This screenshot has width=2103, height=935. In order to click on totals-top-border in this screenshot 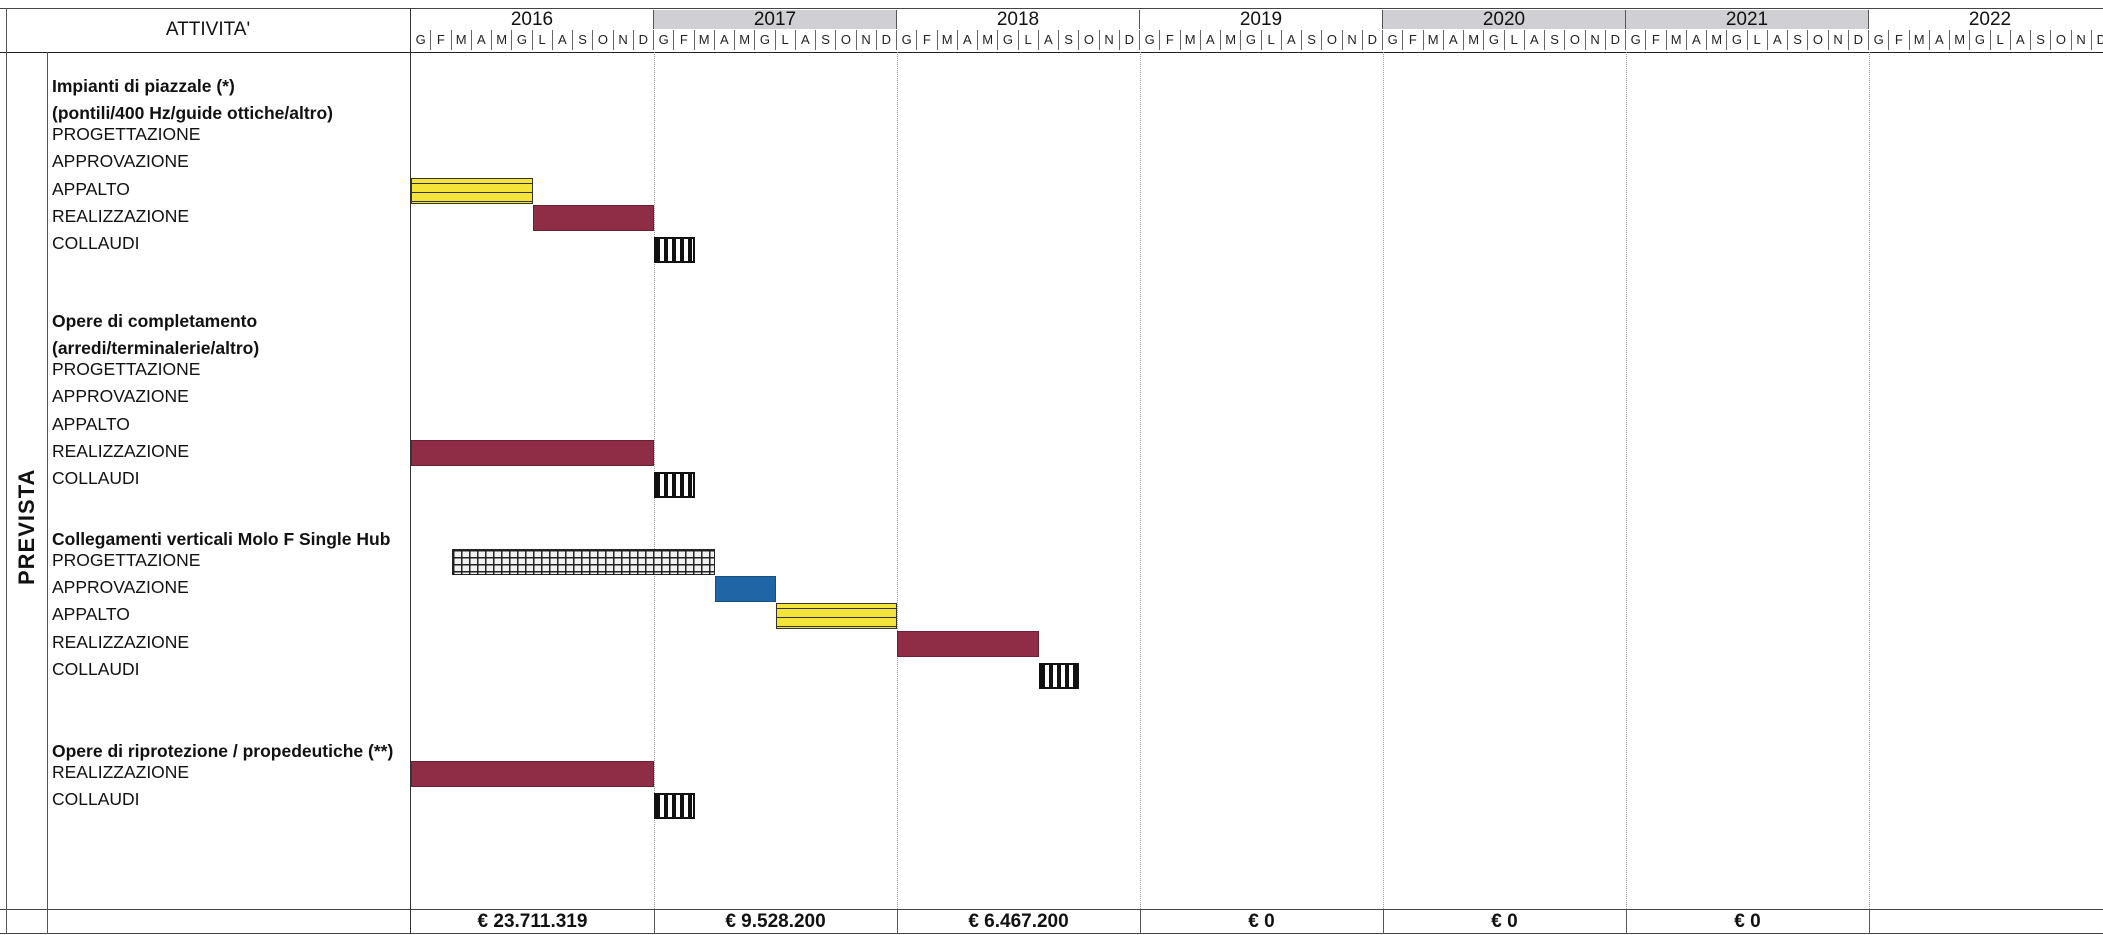, I will do `click(1051, 909)`.